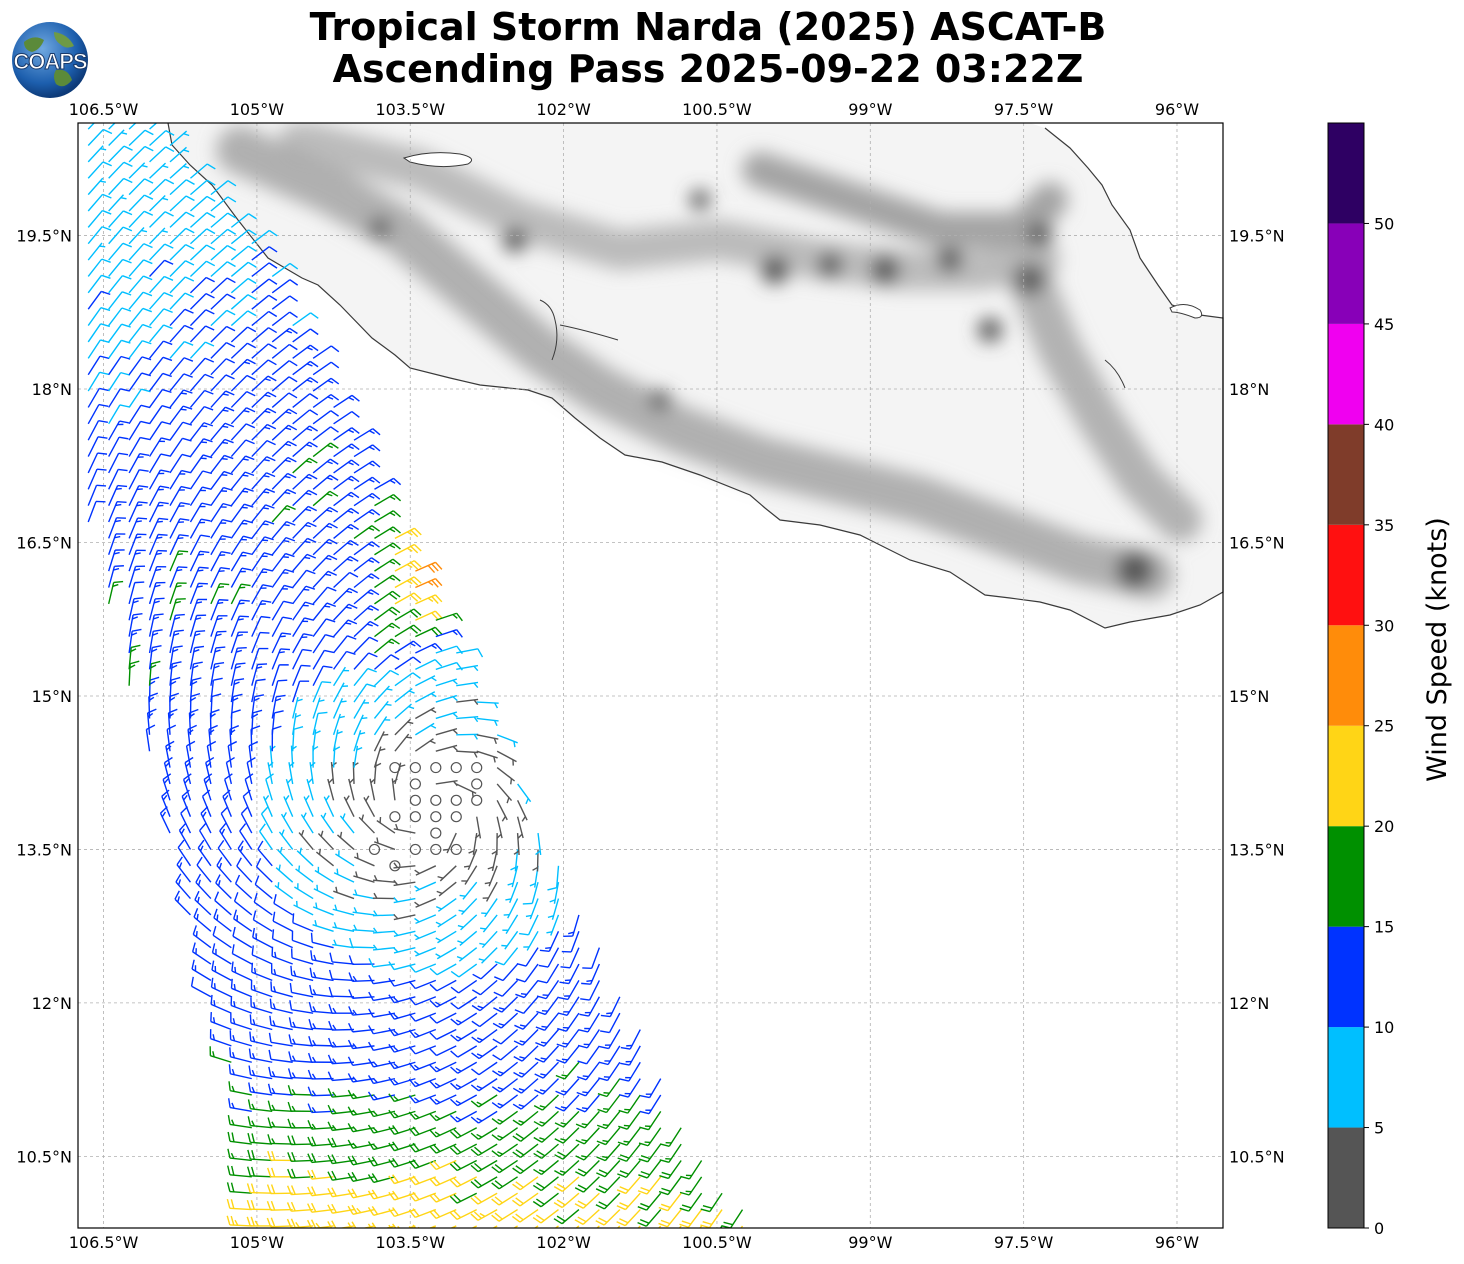 The width and height of the screenshot is (1464, 1264). What do you see at coordinates (44, 542) in the screenshot?
I see `lat-tick-label-left-2: 16.5°N` at bounding box center [44, 542].